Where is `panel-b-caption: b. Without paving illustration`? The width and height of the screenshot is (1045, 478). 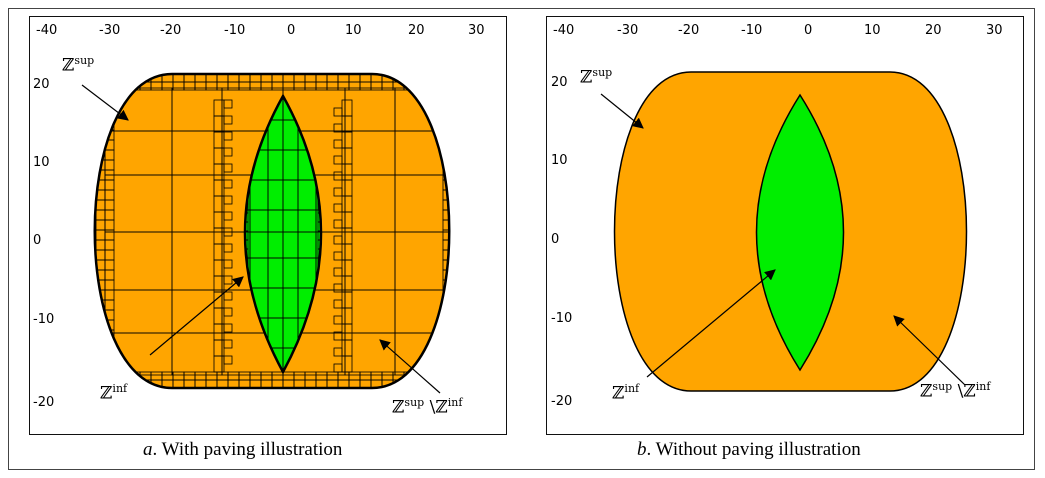
panel-b-caption: b. Without paving illustration is located at coordinates (749, 449).